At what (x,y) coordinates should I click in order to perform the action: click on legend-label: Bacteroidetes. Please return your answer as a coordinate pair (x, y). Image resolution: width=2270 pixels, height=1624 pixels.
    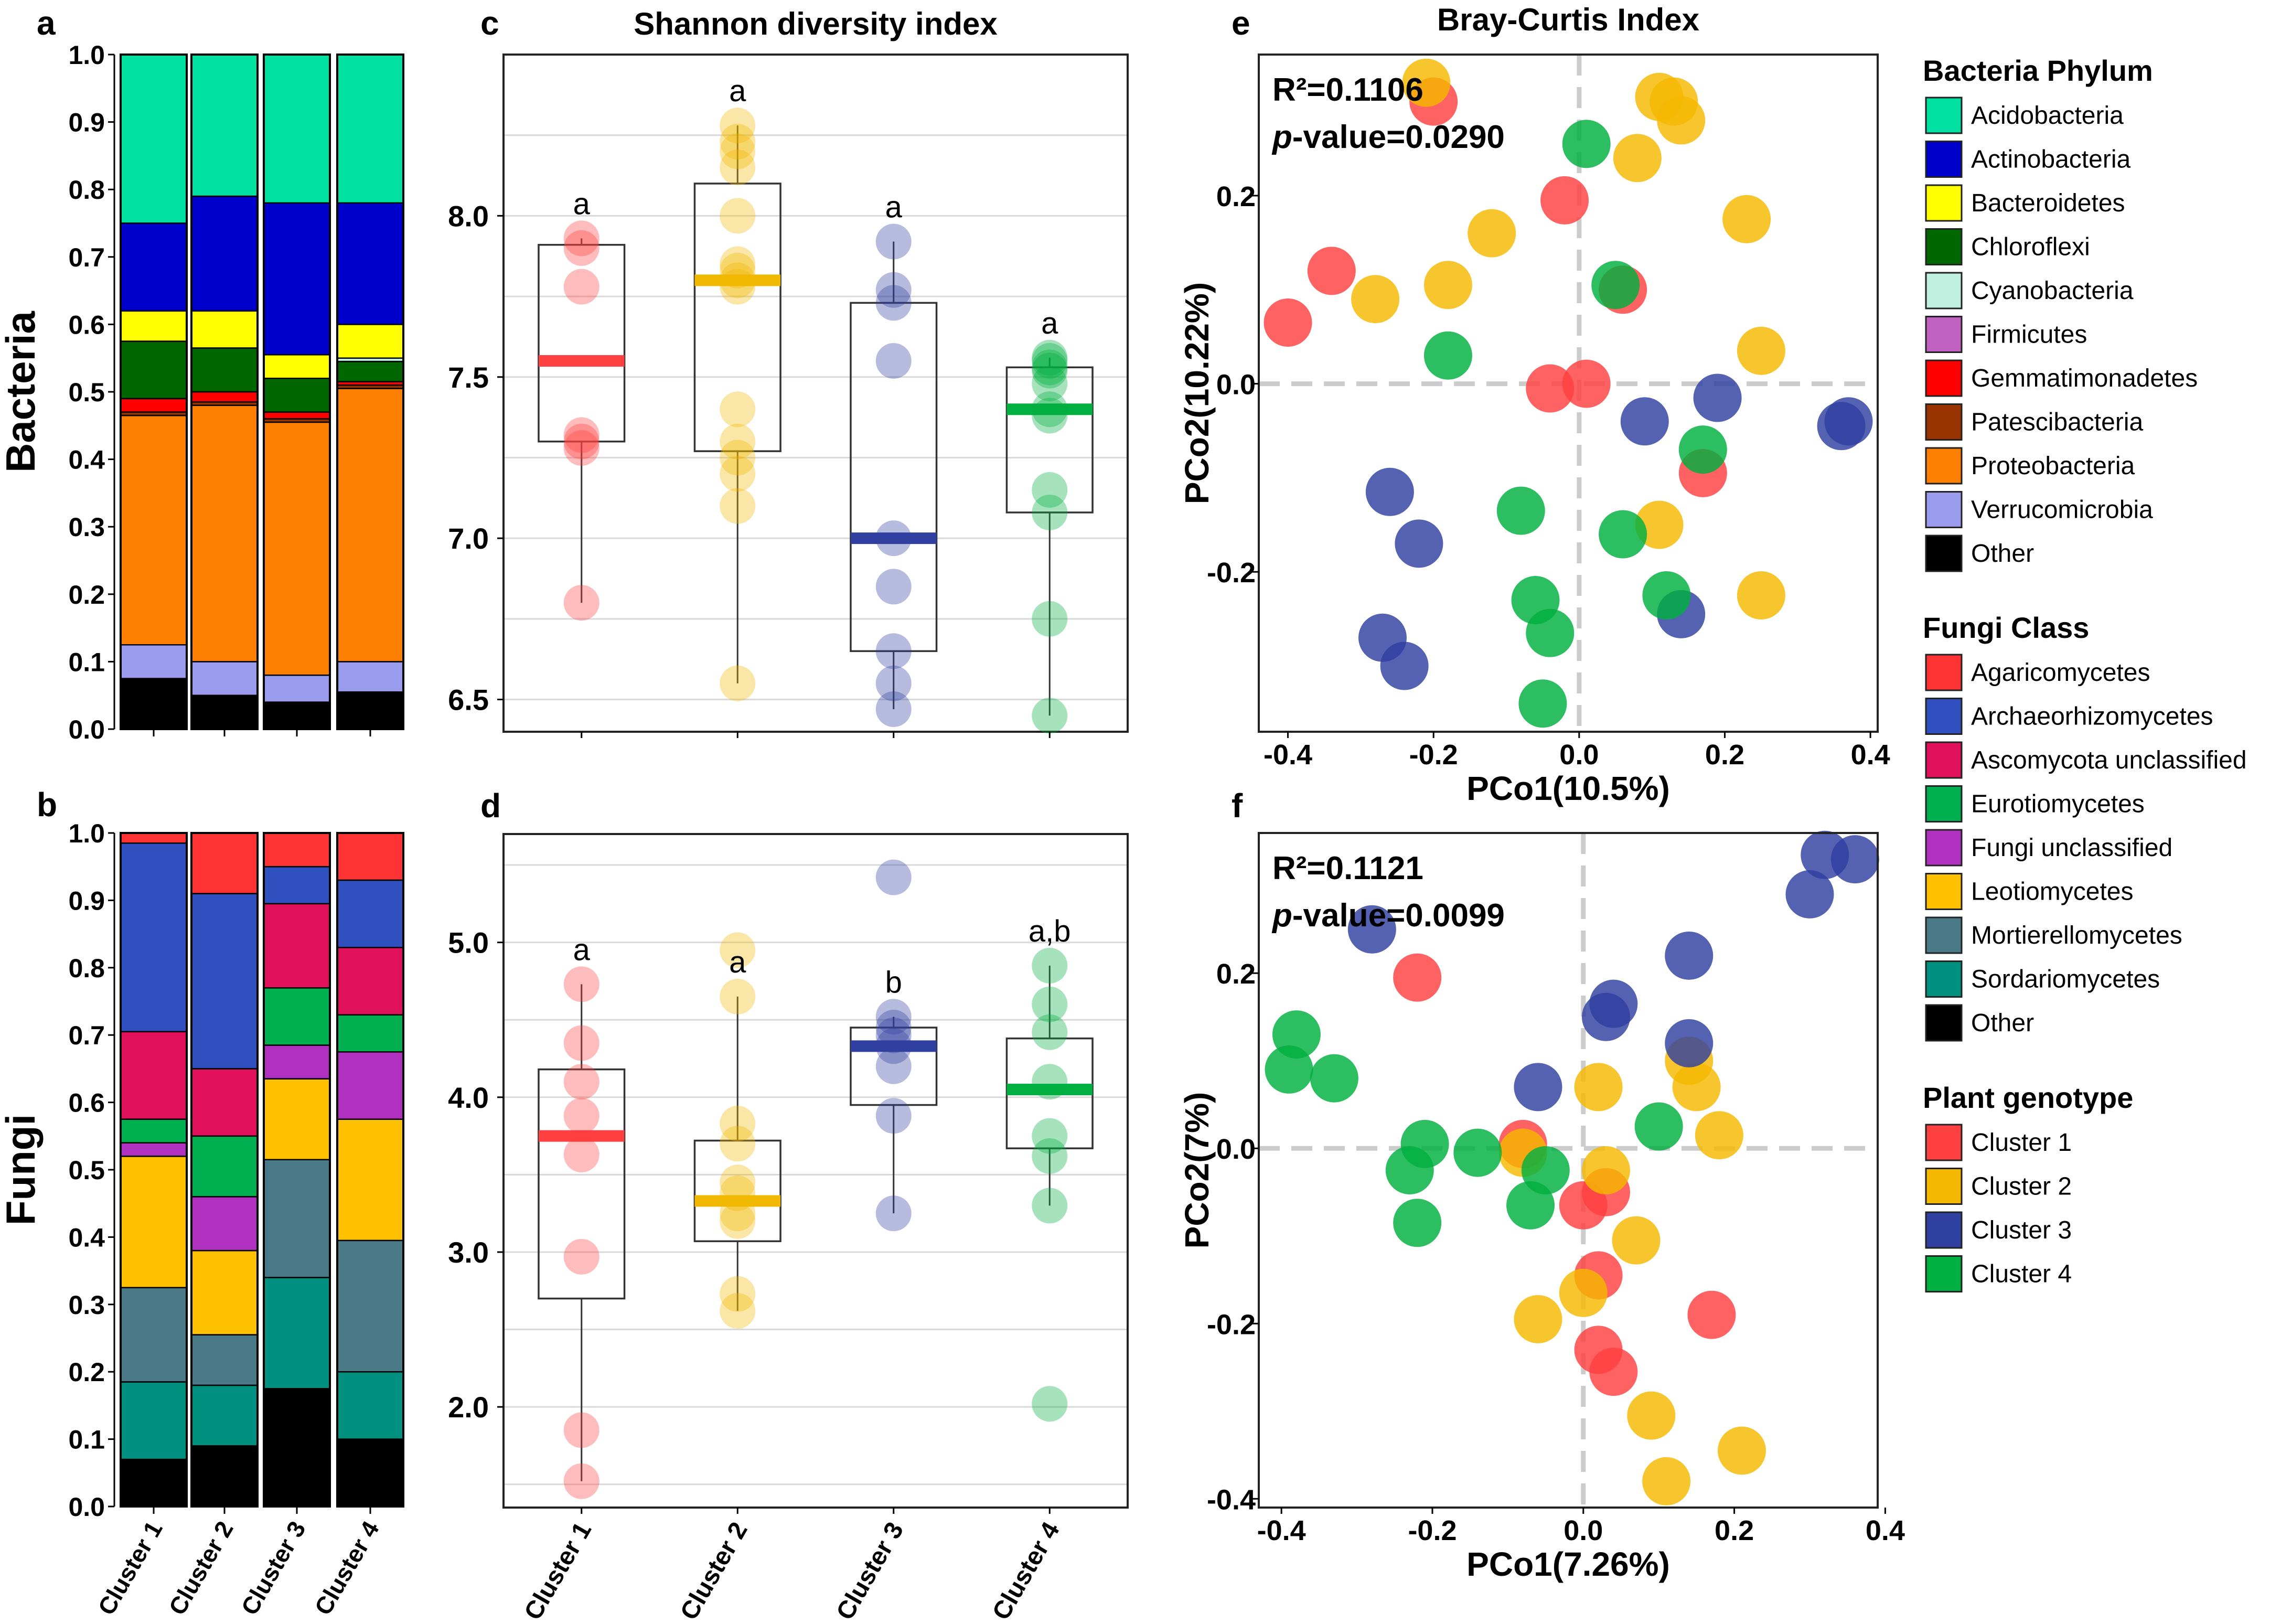
    Looking at the image, I should click on (2048, 203).